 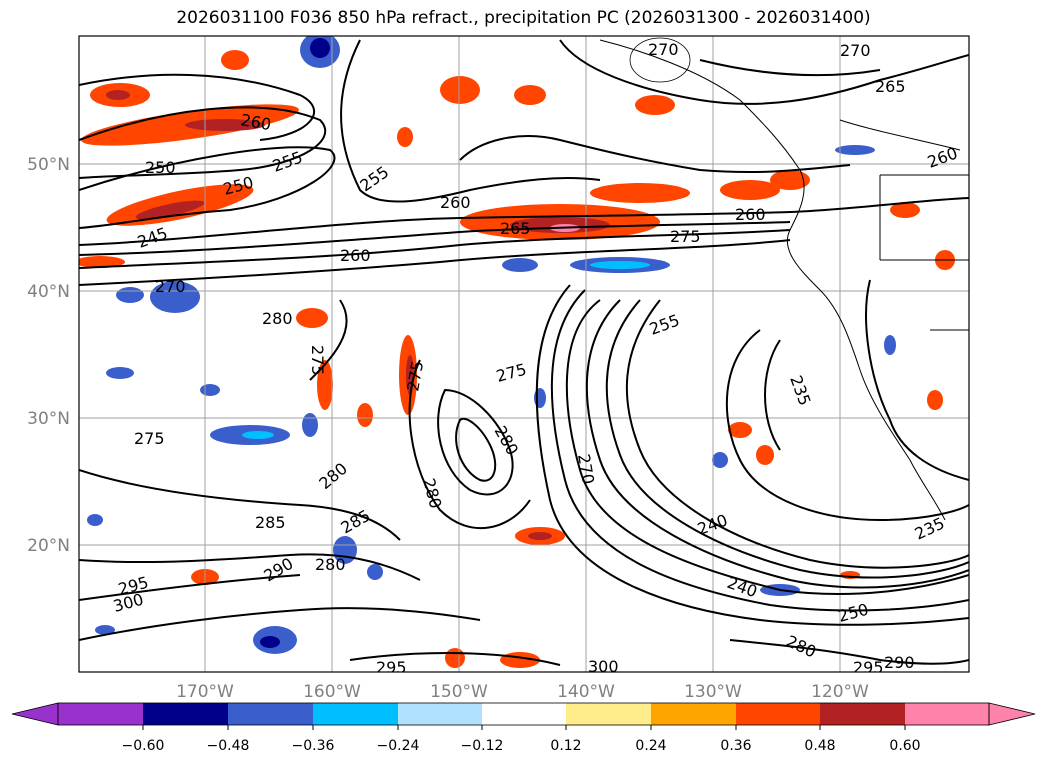 I want to click on lat-tick-label: 40°N, so click(x=48, y=292).